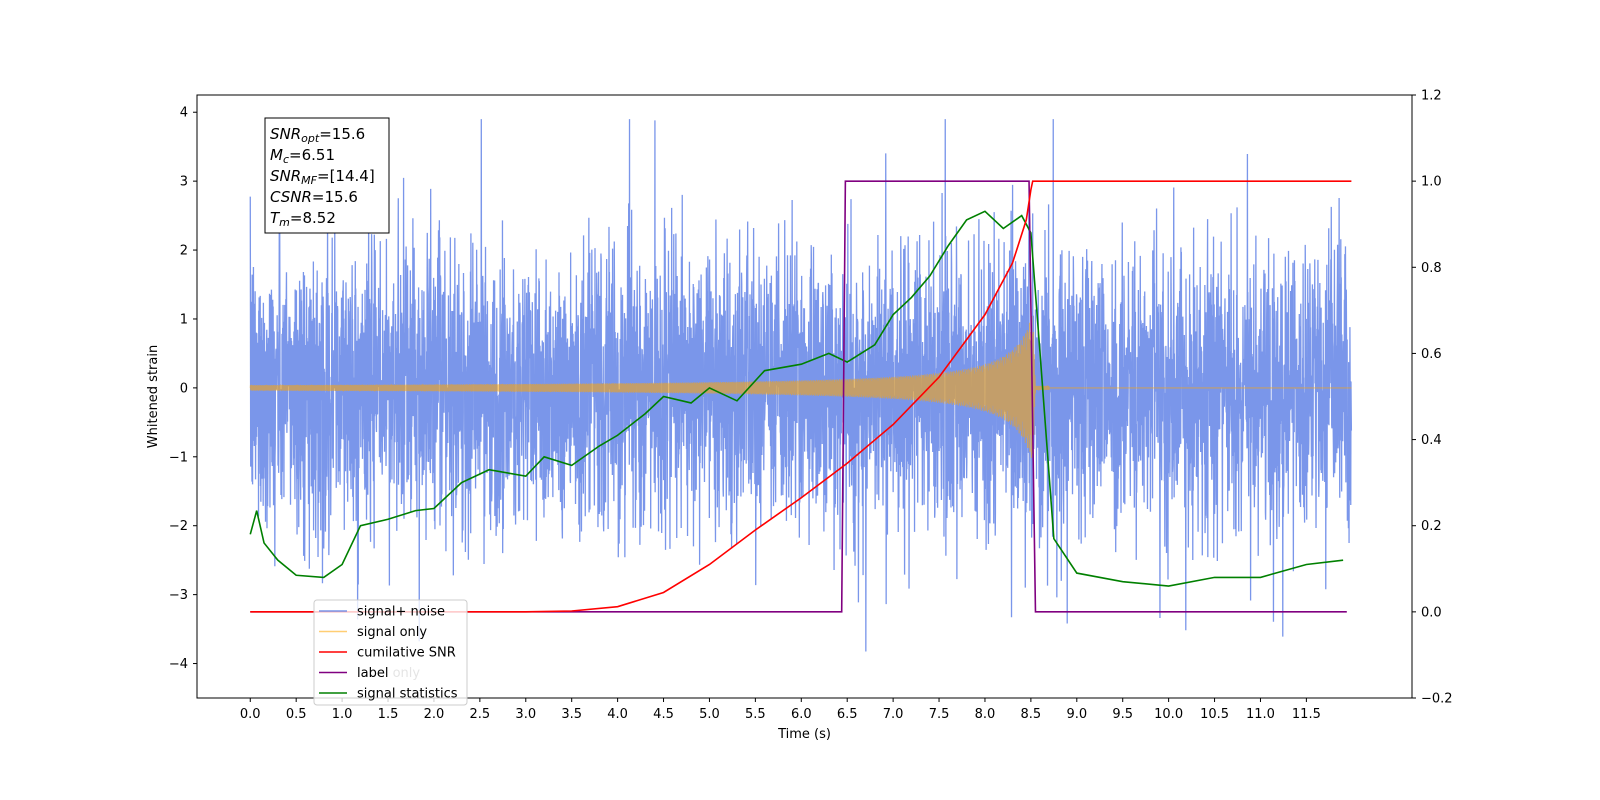 The image size is (1600, 800). I want to click on y-tick-label: 0, so click(184, 388).